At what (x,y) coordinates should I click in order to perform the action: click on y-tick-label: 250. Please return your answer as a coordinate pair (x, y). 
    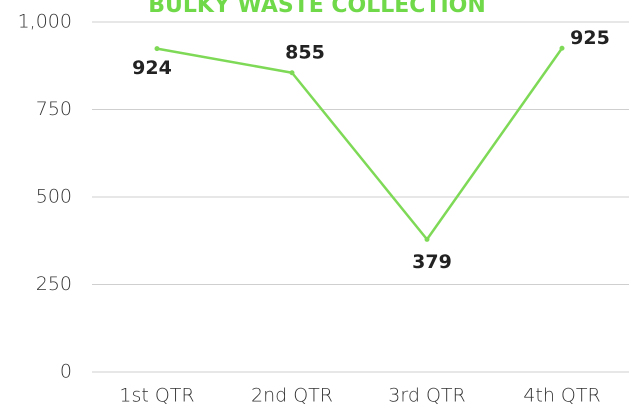
    Looking at the image, I should click on (54, 284).